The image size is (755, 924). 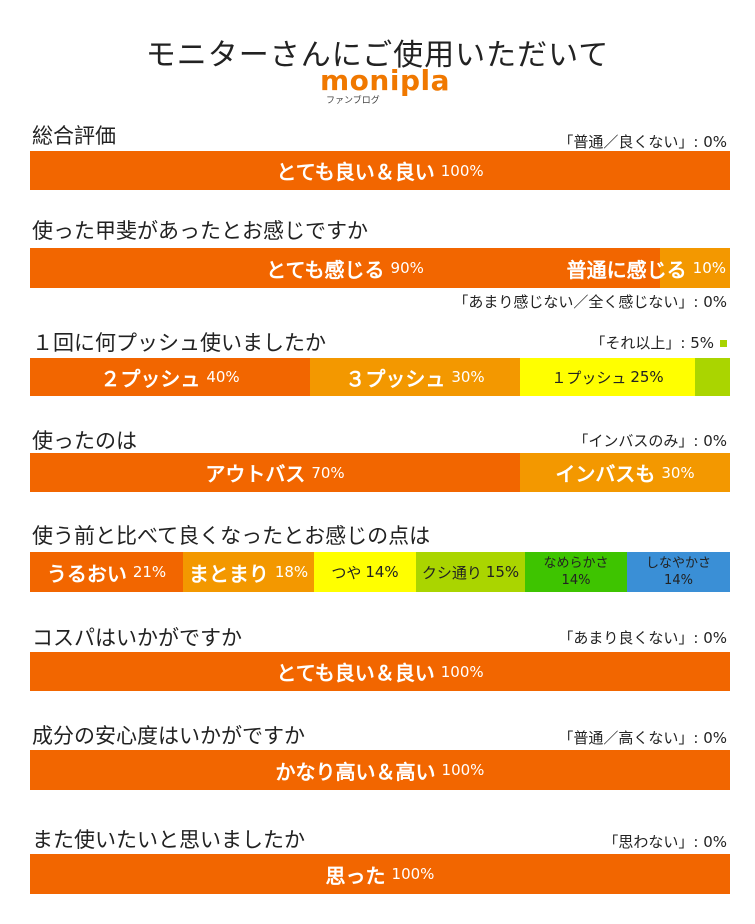 I want to click on note-text: 「普通／良くない」: 0%, so click(x=642, y=142).